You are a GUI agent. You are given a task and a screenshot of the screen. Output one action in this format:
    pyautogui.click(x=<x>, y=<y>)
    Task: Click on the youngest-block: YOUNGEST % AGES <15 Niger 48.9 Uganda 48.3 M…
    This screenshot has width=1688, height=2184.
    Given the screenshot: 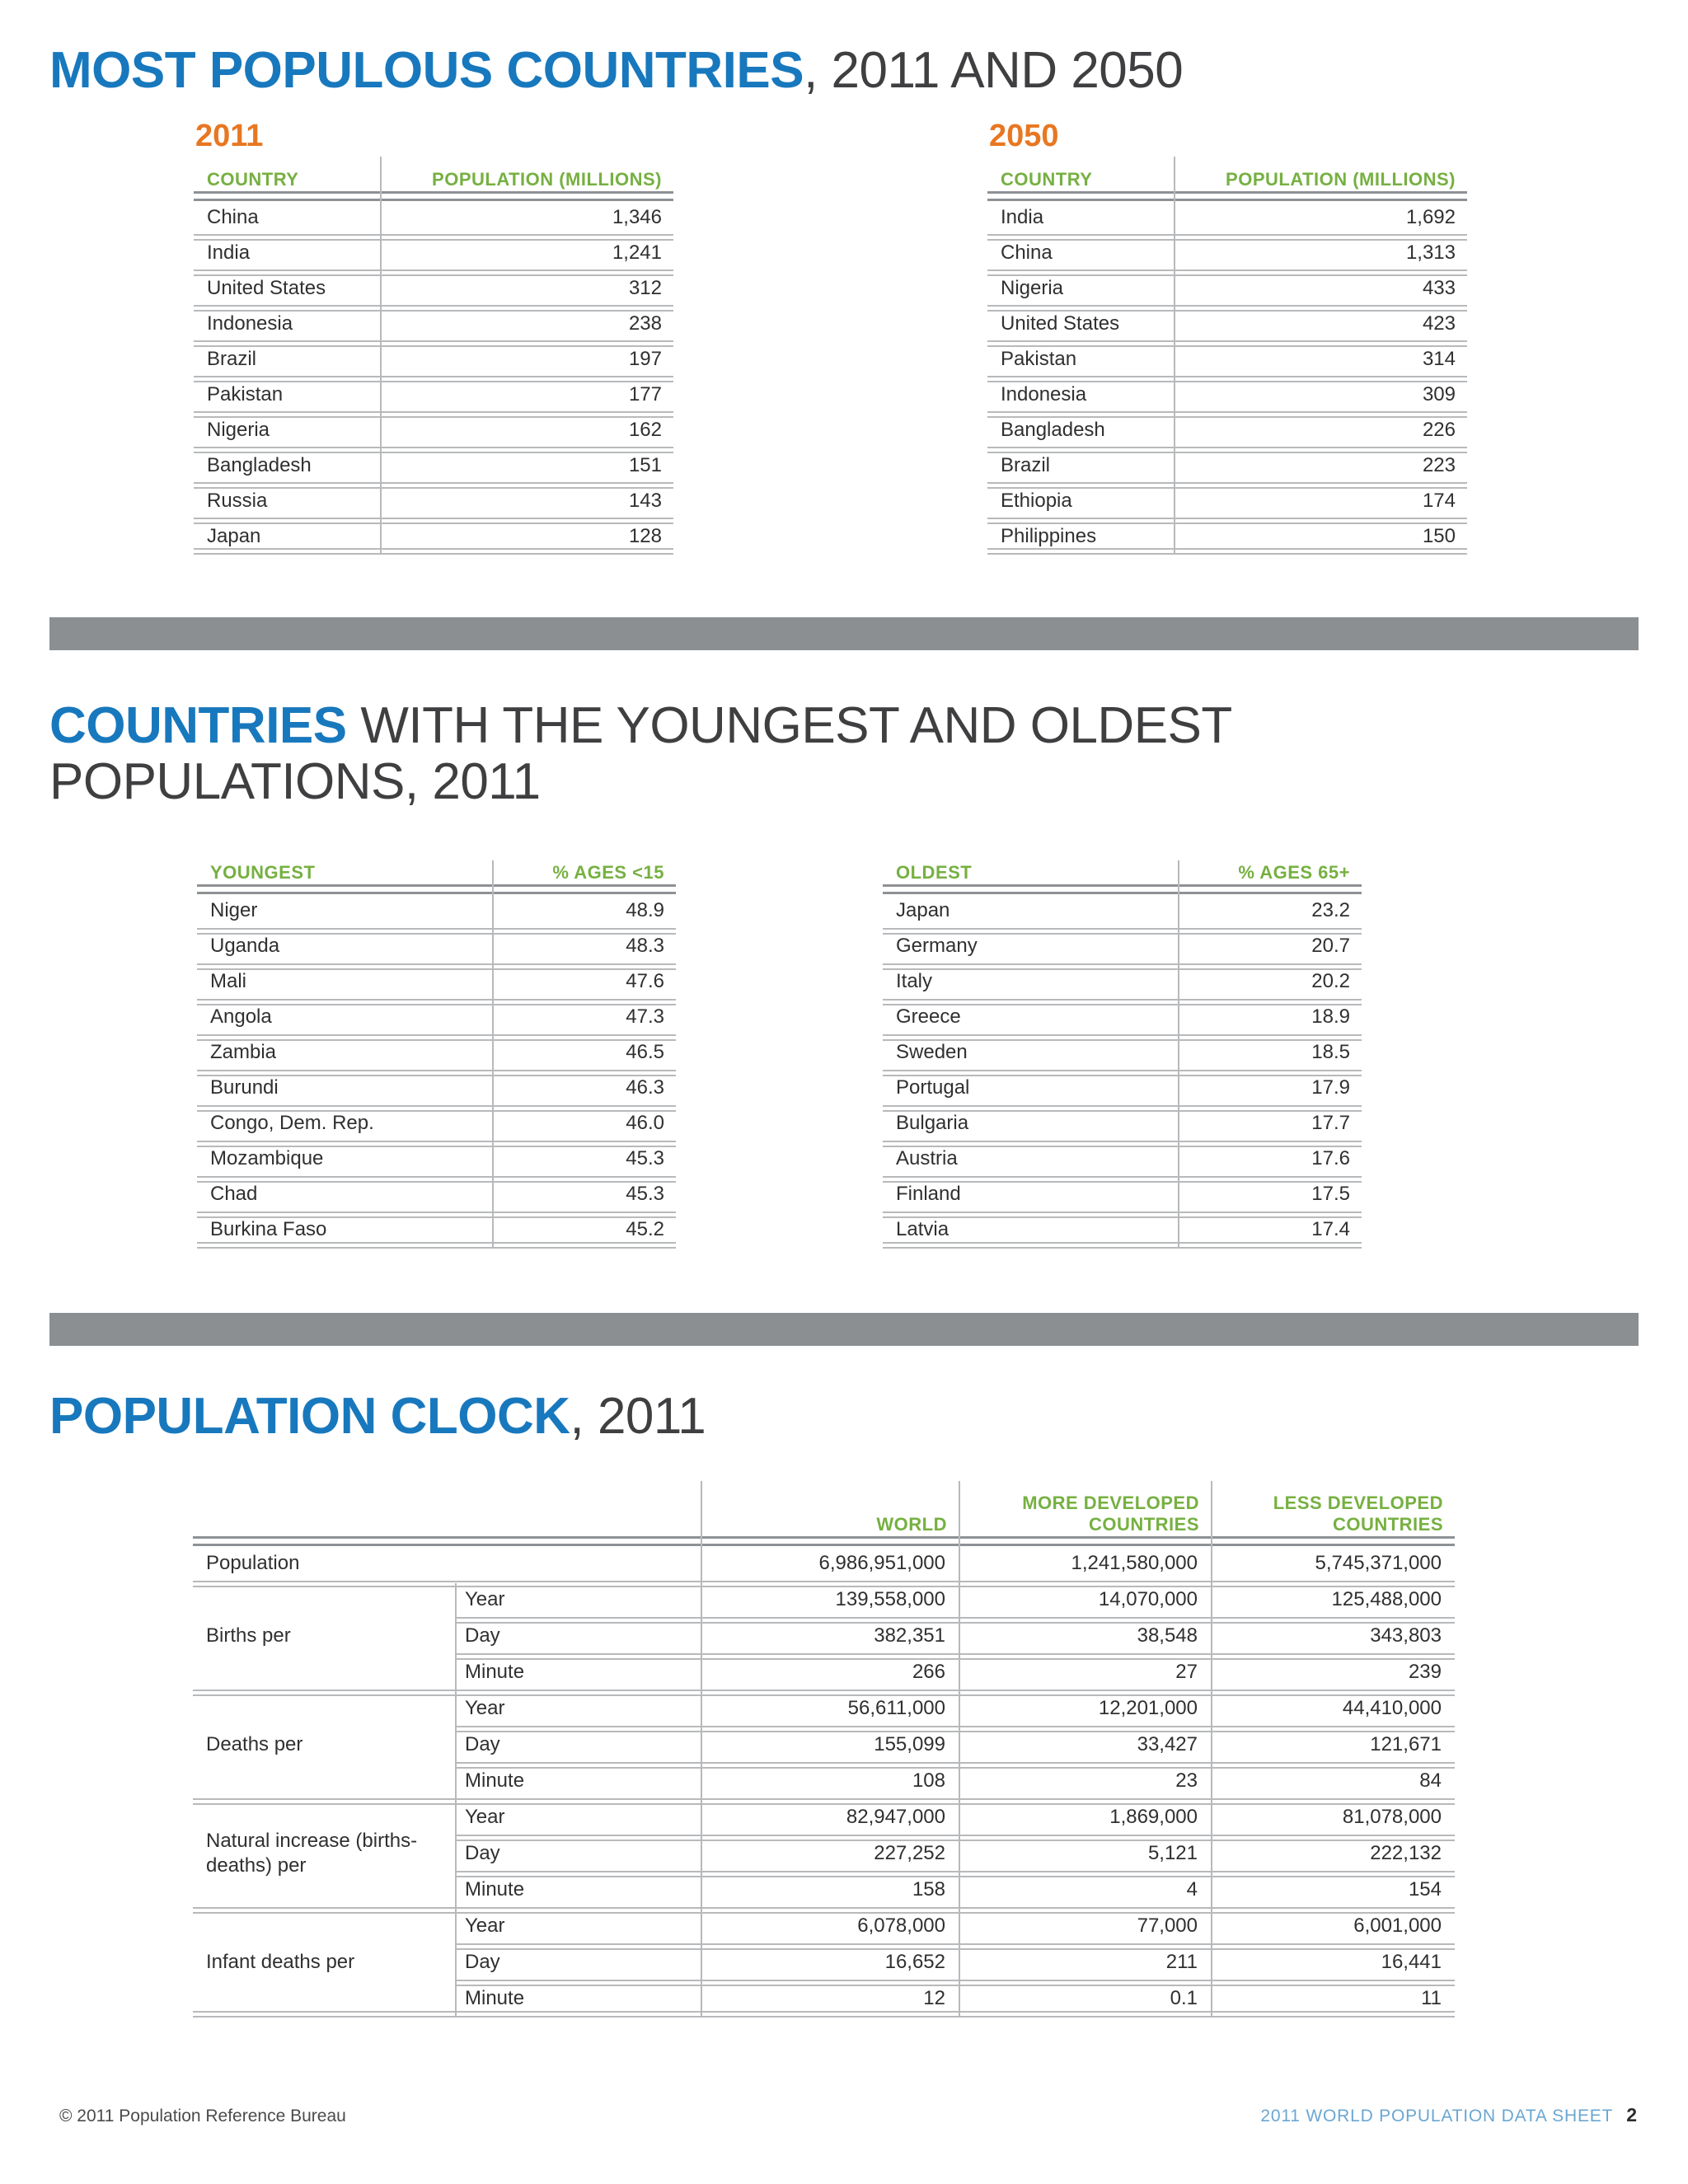 What is the action you would take?
    pyautogui.click(x=436, y=1054)
    